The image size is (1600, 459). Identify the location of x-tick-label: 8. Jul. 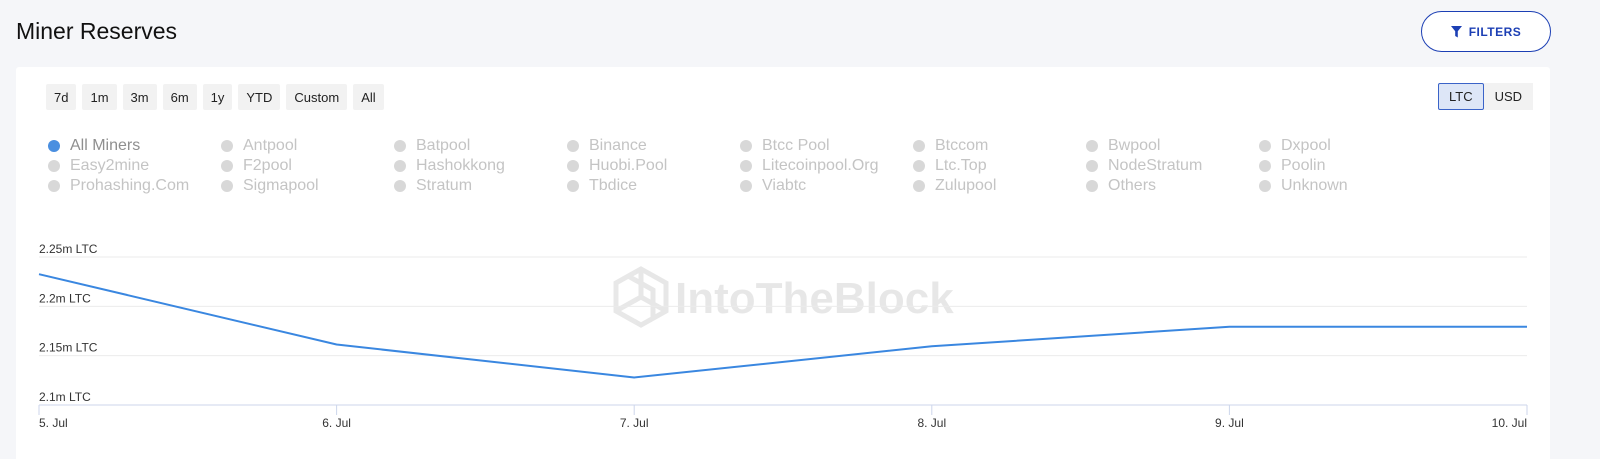
(931, 423).